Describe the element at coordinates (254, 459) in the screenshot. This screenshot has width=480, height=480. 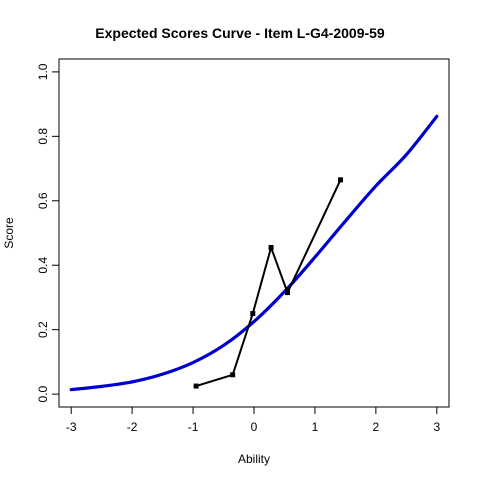
I see `x-axis-label: Ability` at that location.